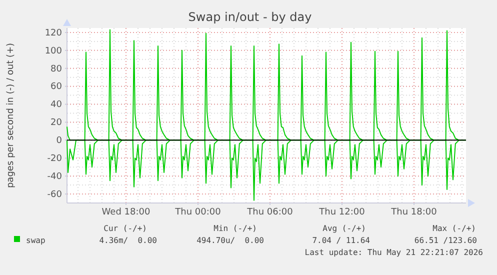 This screenshot has width=497, height=275. What do you see at coordinates (56, 87) in the screenshot?
I see `y-tick-label: 60` at bounding box center [56, 87].